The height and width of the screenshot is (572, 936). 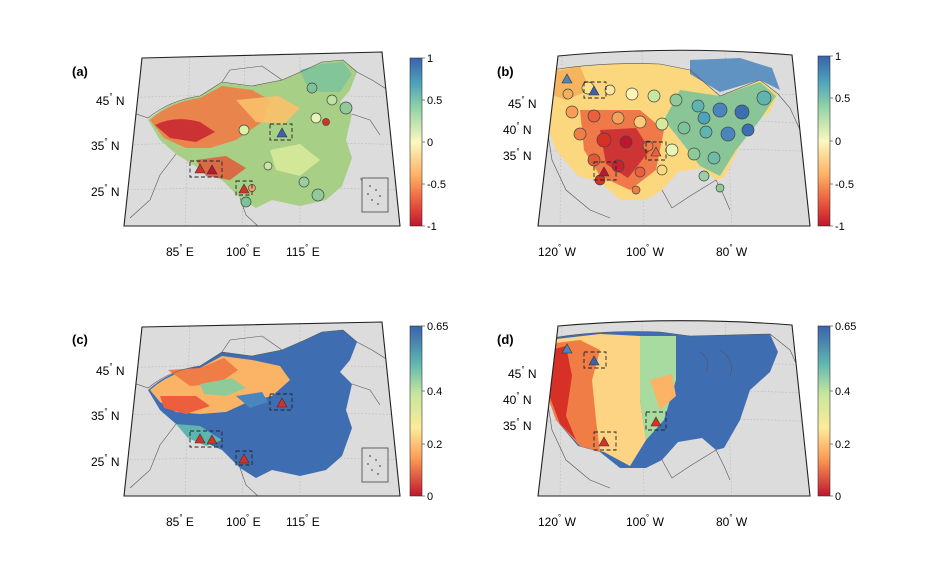 I want to click on panel-a: (a), so click(x=259, y=155).